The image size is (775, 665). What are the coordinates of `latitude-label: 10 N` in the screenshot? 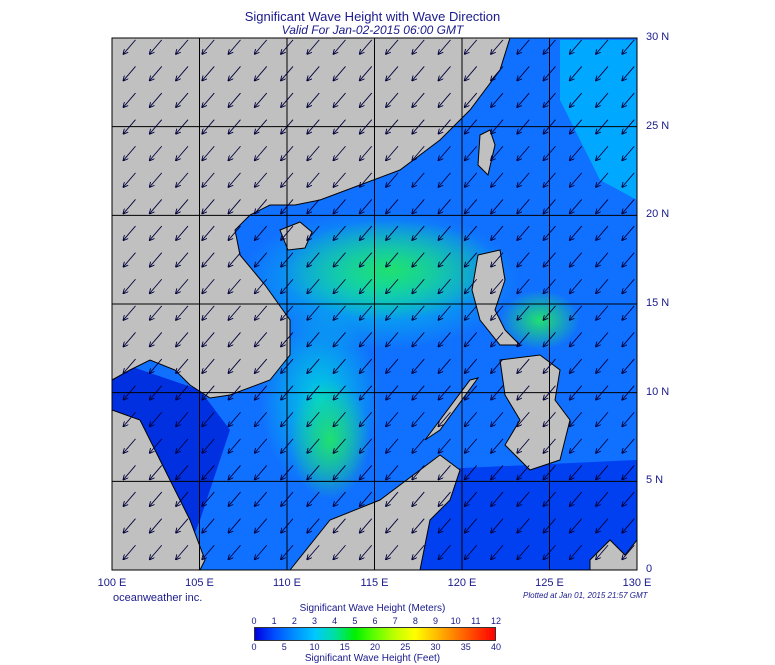 It's located at (658, 391).